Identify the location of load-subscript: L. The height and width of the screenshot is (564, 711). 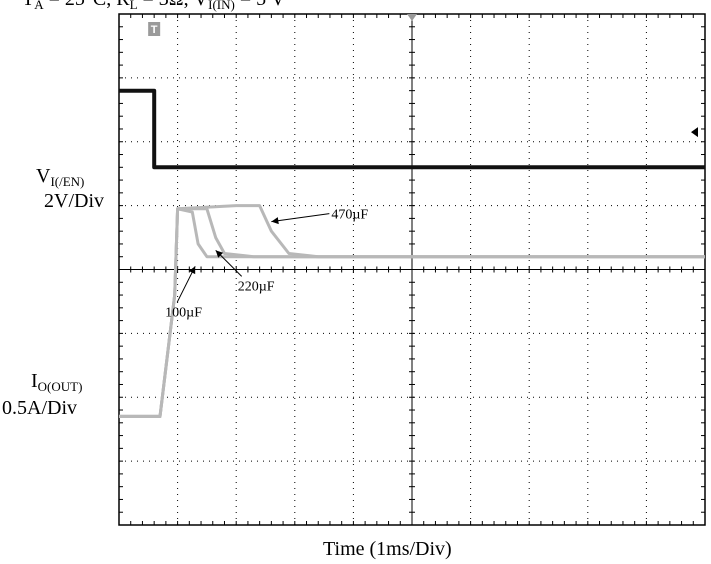
(133, 6).